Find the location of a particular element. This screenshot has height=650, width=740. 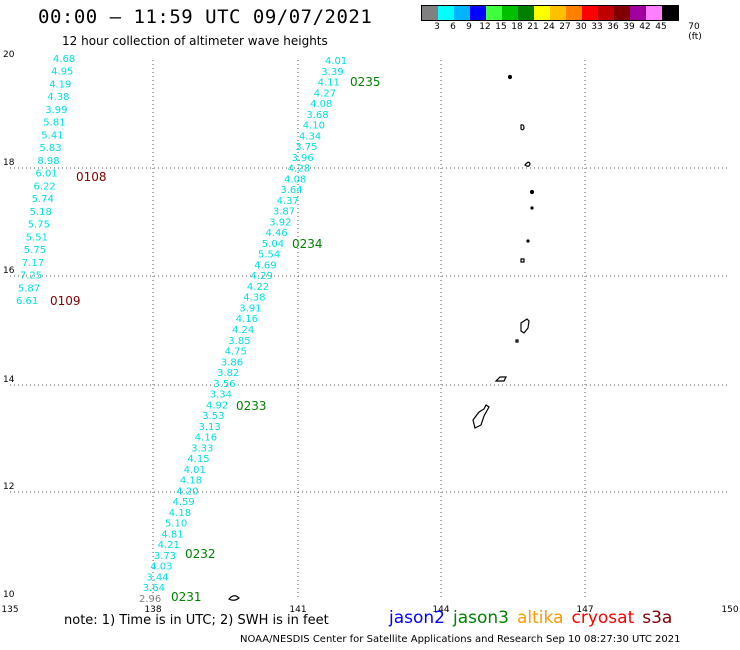

wave-height-label: 5.83 is located at coordinates (50, 148).